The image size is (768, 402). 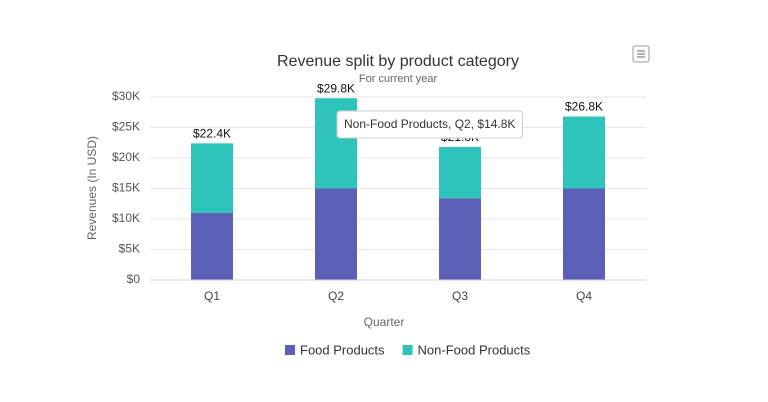 I want to click on x-tick-label: Q3, so click(x=460, y=296).